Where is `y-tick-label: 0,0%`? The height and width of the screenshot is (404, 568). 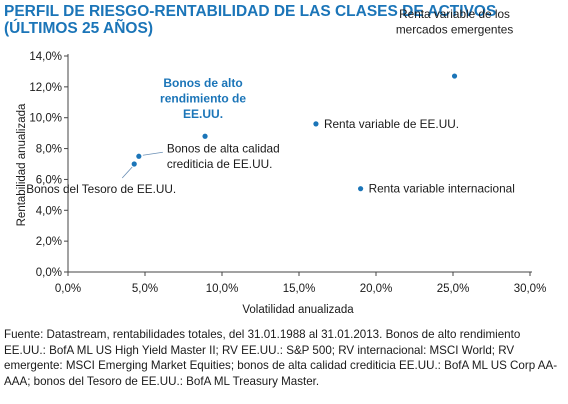
y-tick-label: 0,0% is located at coordinates (49, 273).